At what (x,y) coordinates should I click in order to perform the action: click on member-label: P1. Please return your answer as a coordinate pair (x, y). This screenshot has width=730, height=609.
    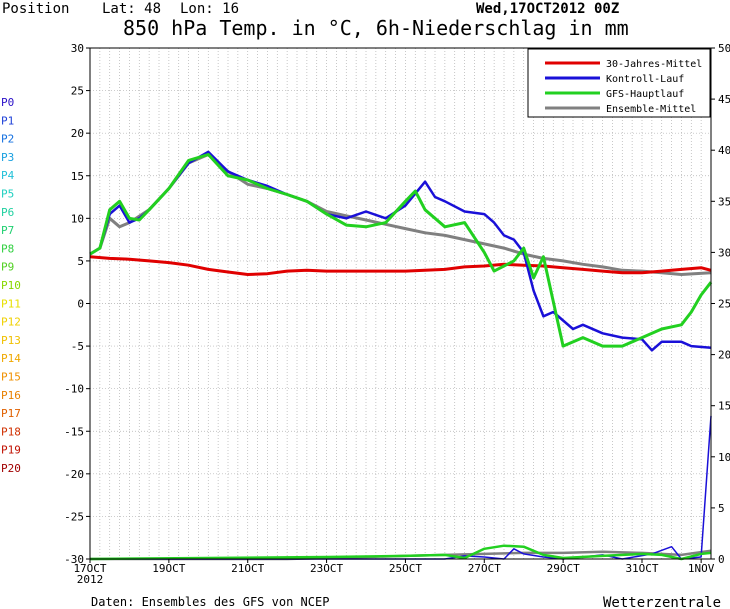
    Looking at the image, I should click on (7, 120).